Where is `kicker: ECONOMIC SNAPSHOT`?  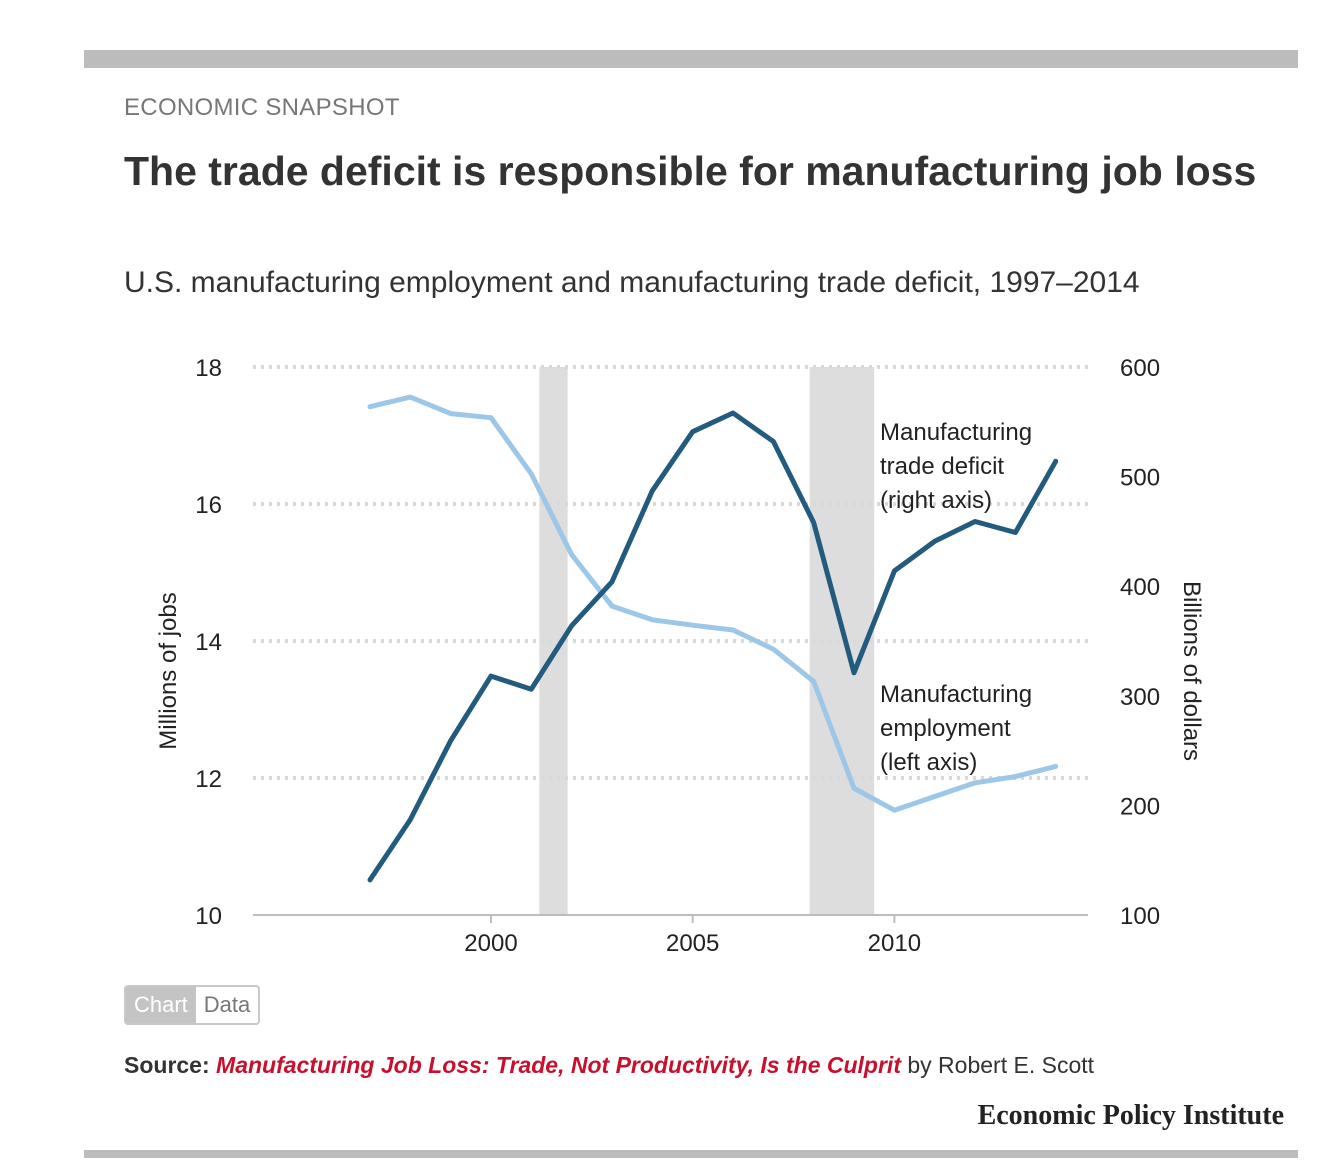 kicker: ECONOMIC SNAPSHOT is located at coordinates (262, 107).